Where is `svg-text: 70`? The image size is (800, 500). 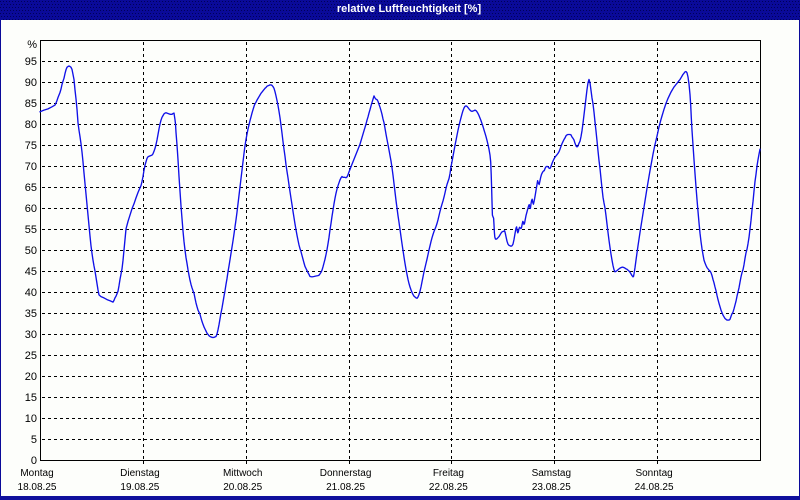 svg-text: 70 is located at coordinates (31, 167).